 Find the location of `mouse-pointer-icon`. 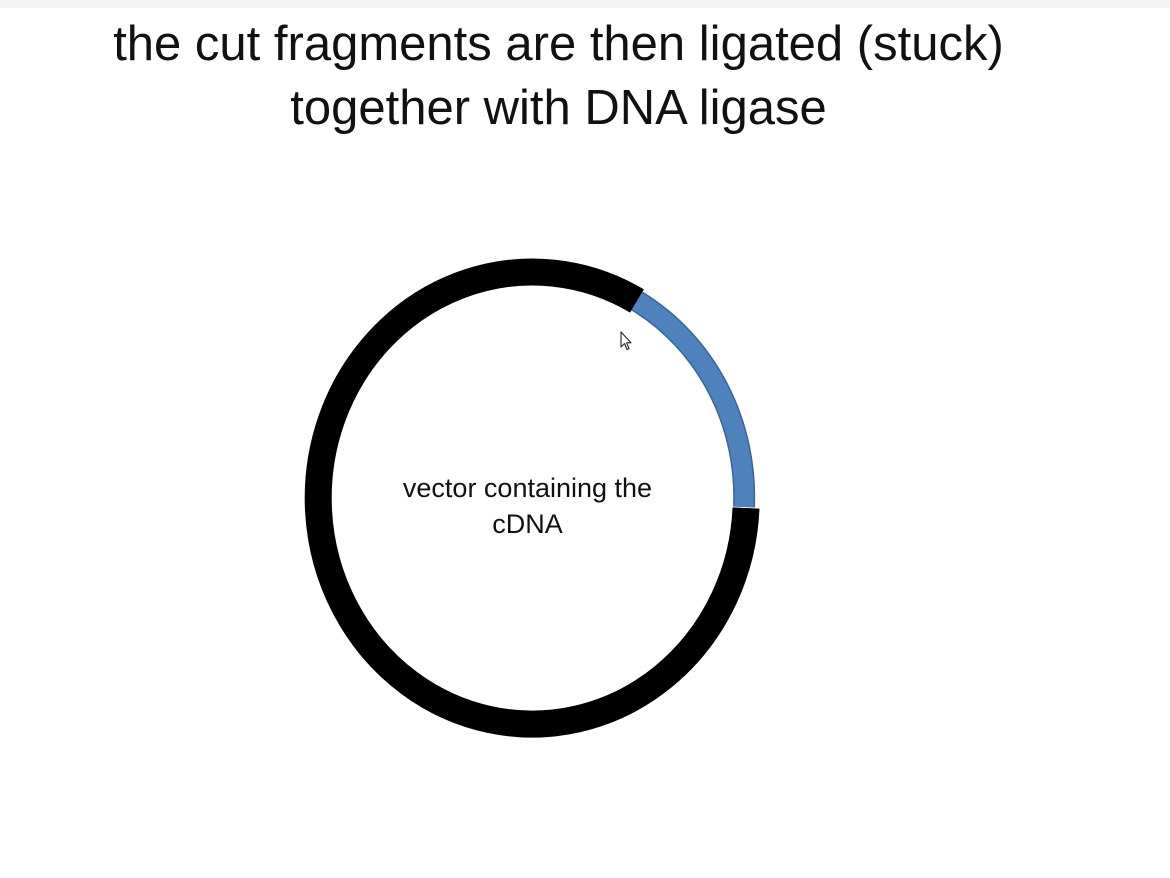

mouse-pointer-icon is located at coordinates (626, 341).